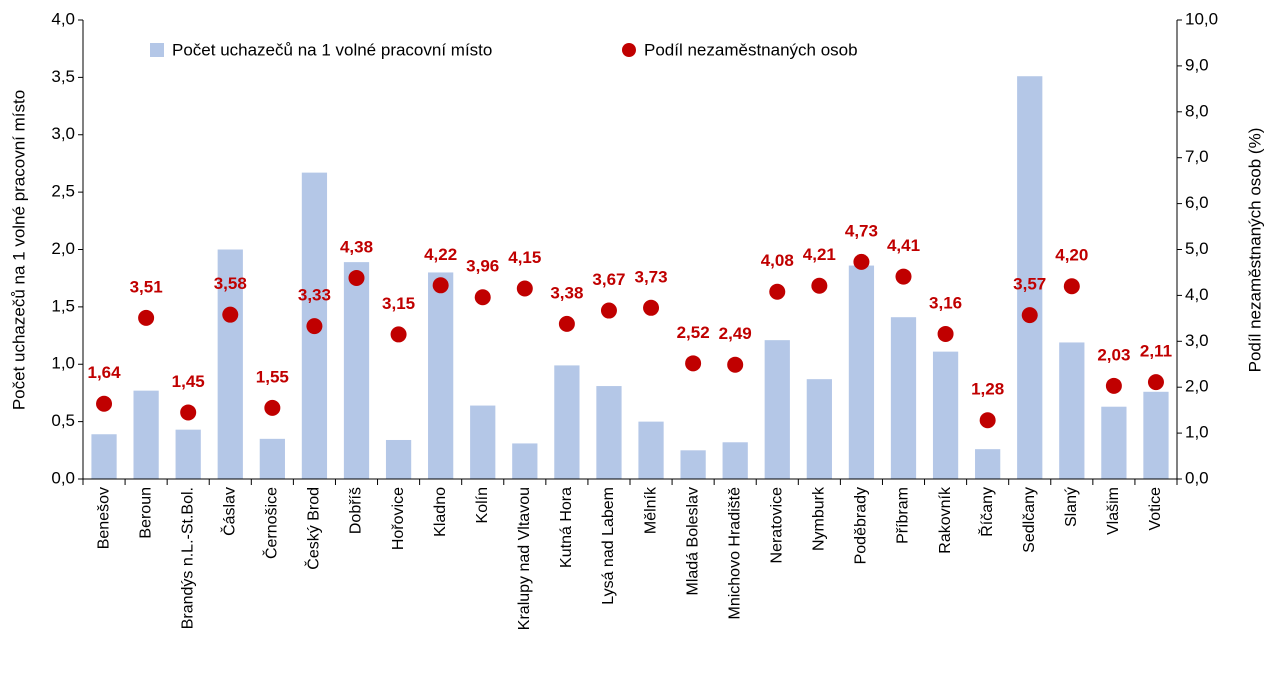 This screenshot has width=1270, height=677. Describe the element at coordinates (18, 250) in the screenshot. I see `y-axis-title: Počet uchazečů na 1 volné pracovní místo` at that location.